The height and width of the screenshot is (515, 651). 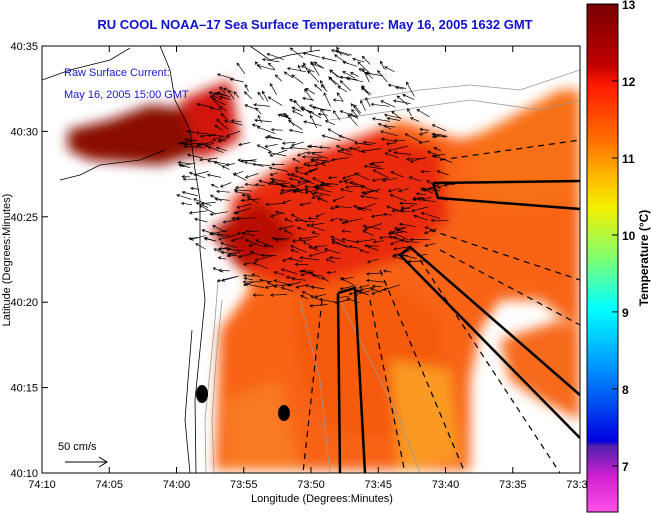 What do you see at coordinates (244, 485) in the screenshot?
I see `x-tick-label: 73:55` at bounding box center [244, 485].